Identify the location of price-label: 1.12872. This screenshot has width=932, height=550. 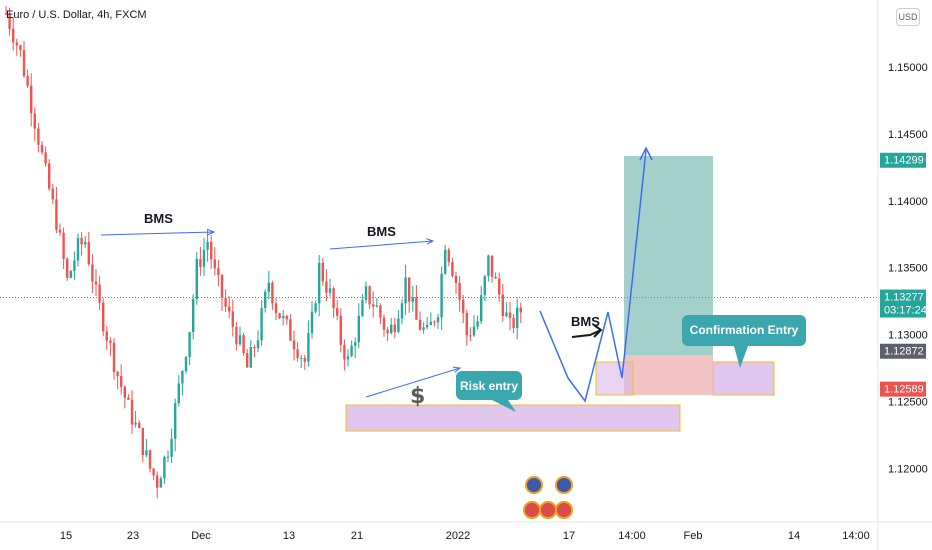
(904, 352).